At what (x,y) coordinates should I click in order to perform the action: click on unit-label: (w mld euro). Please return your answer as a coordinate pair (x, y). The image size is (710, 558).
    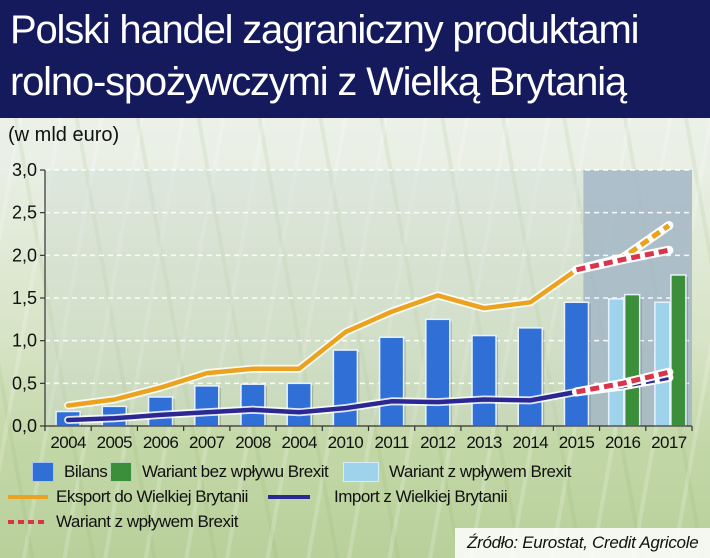
    Looking at the image, I should click on (64, 135).